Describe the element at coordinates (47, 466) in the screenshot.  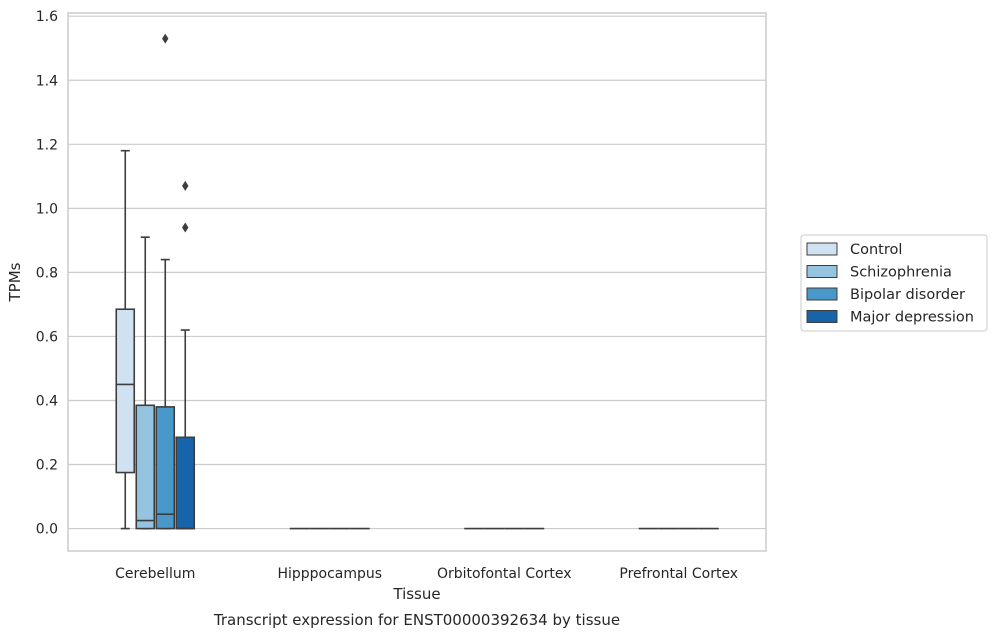
I see `y-tick-label: 0.2` at that location.